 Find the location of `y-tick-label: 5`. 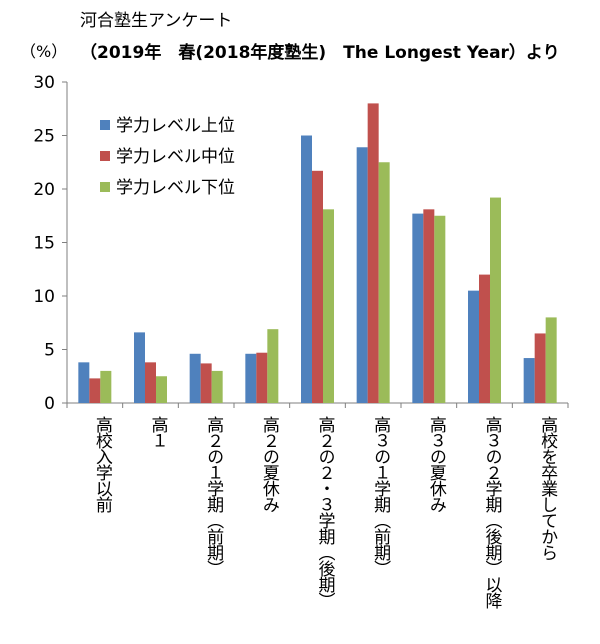

y-tick-label: 5 is located at coordinates (49, 351).